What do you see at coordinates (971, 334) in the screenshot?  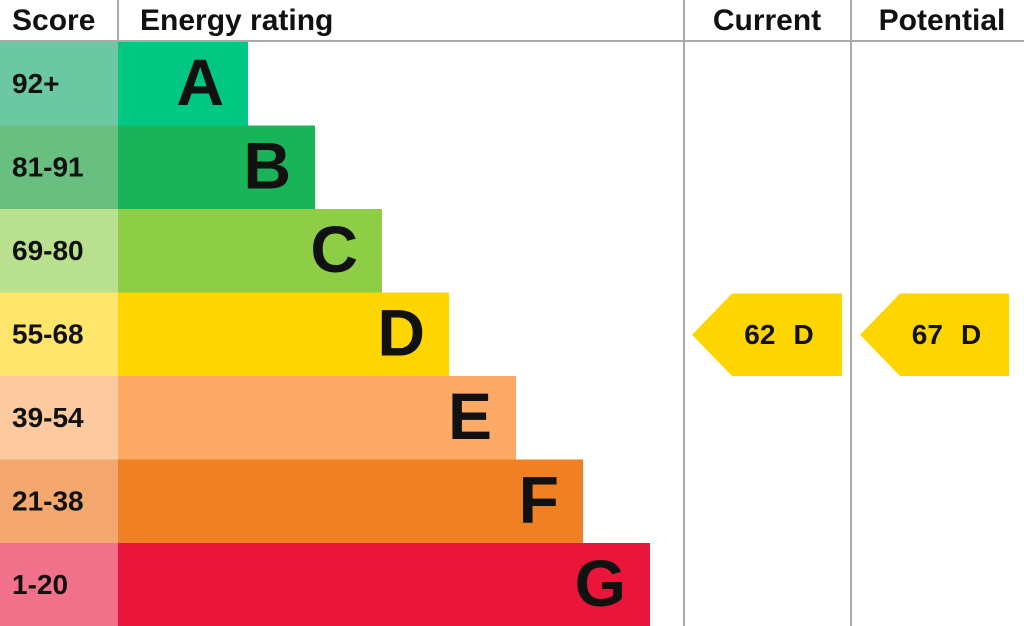 I see `potential-letter: D` at bounding box center [971, 334].